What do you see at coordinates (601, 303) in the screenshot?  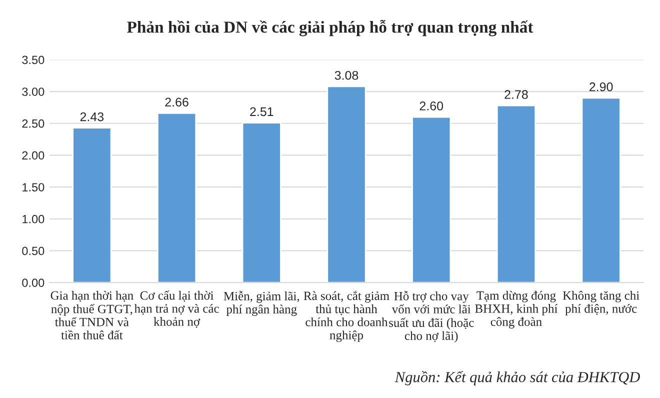 I see `x-tick-label: Không tăng chi phí điện, nước` at bounding box center [601, 303].